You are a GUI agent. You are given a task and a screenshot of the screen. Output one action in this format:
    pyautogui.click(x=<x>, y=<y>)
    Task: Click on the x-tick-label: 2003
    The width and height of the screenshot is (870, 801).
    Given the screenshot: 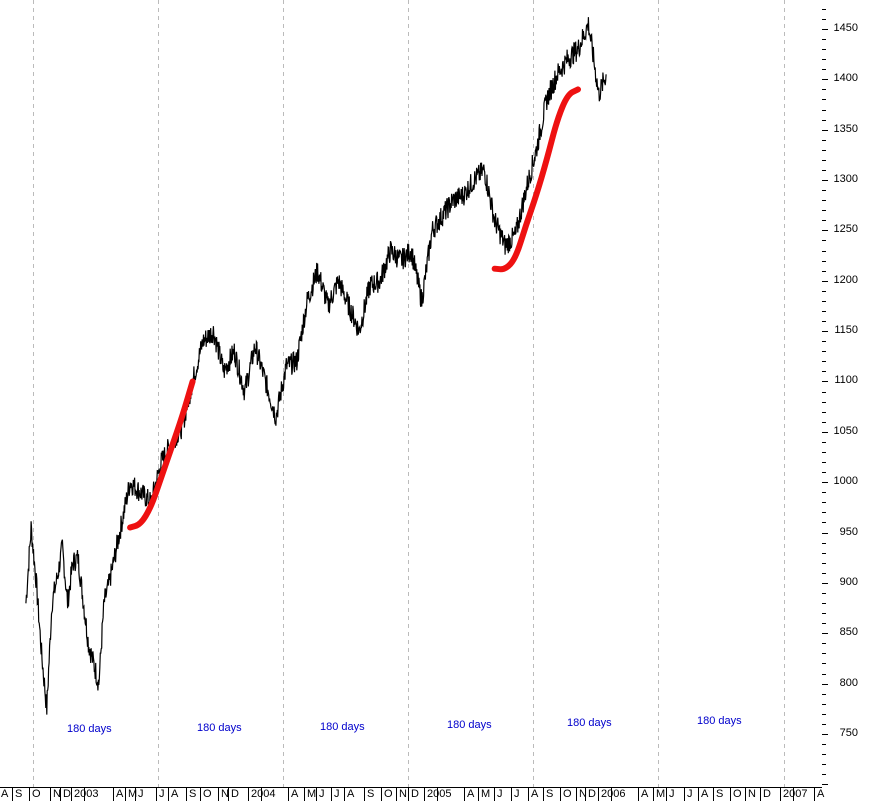 What is the action you would take?
    pyautogui.click(x=86, y=794)
    